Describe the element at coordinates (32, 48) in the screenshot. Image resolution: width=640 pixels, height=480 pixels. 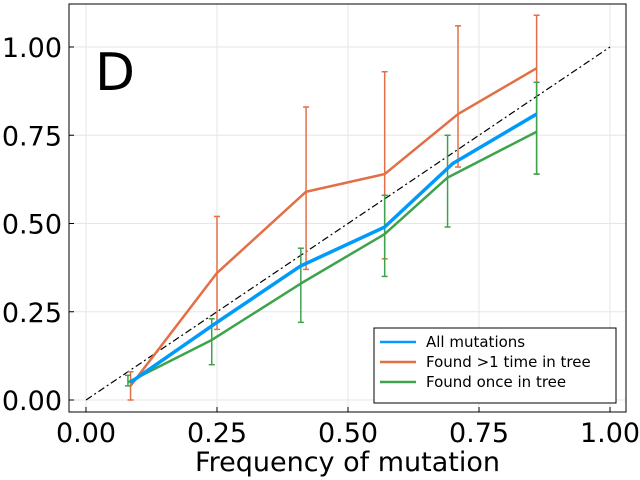
I see `y-tick-label: 1.00` at that location.